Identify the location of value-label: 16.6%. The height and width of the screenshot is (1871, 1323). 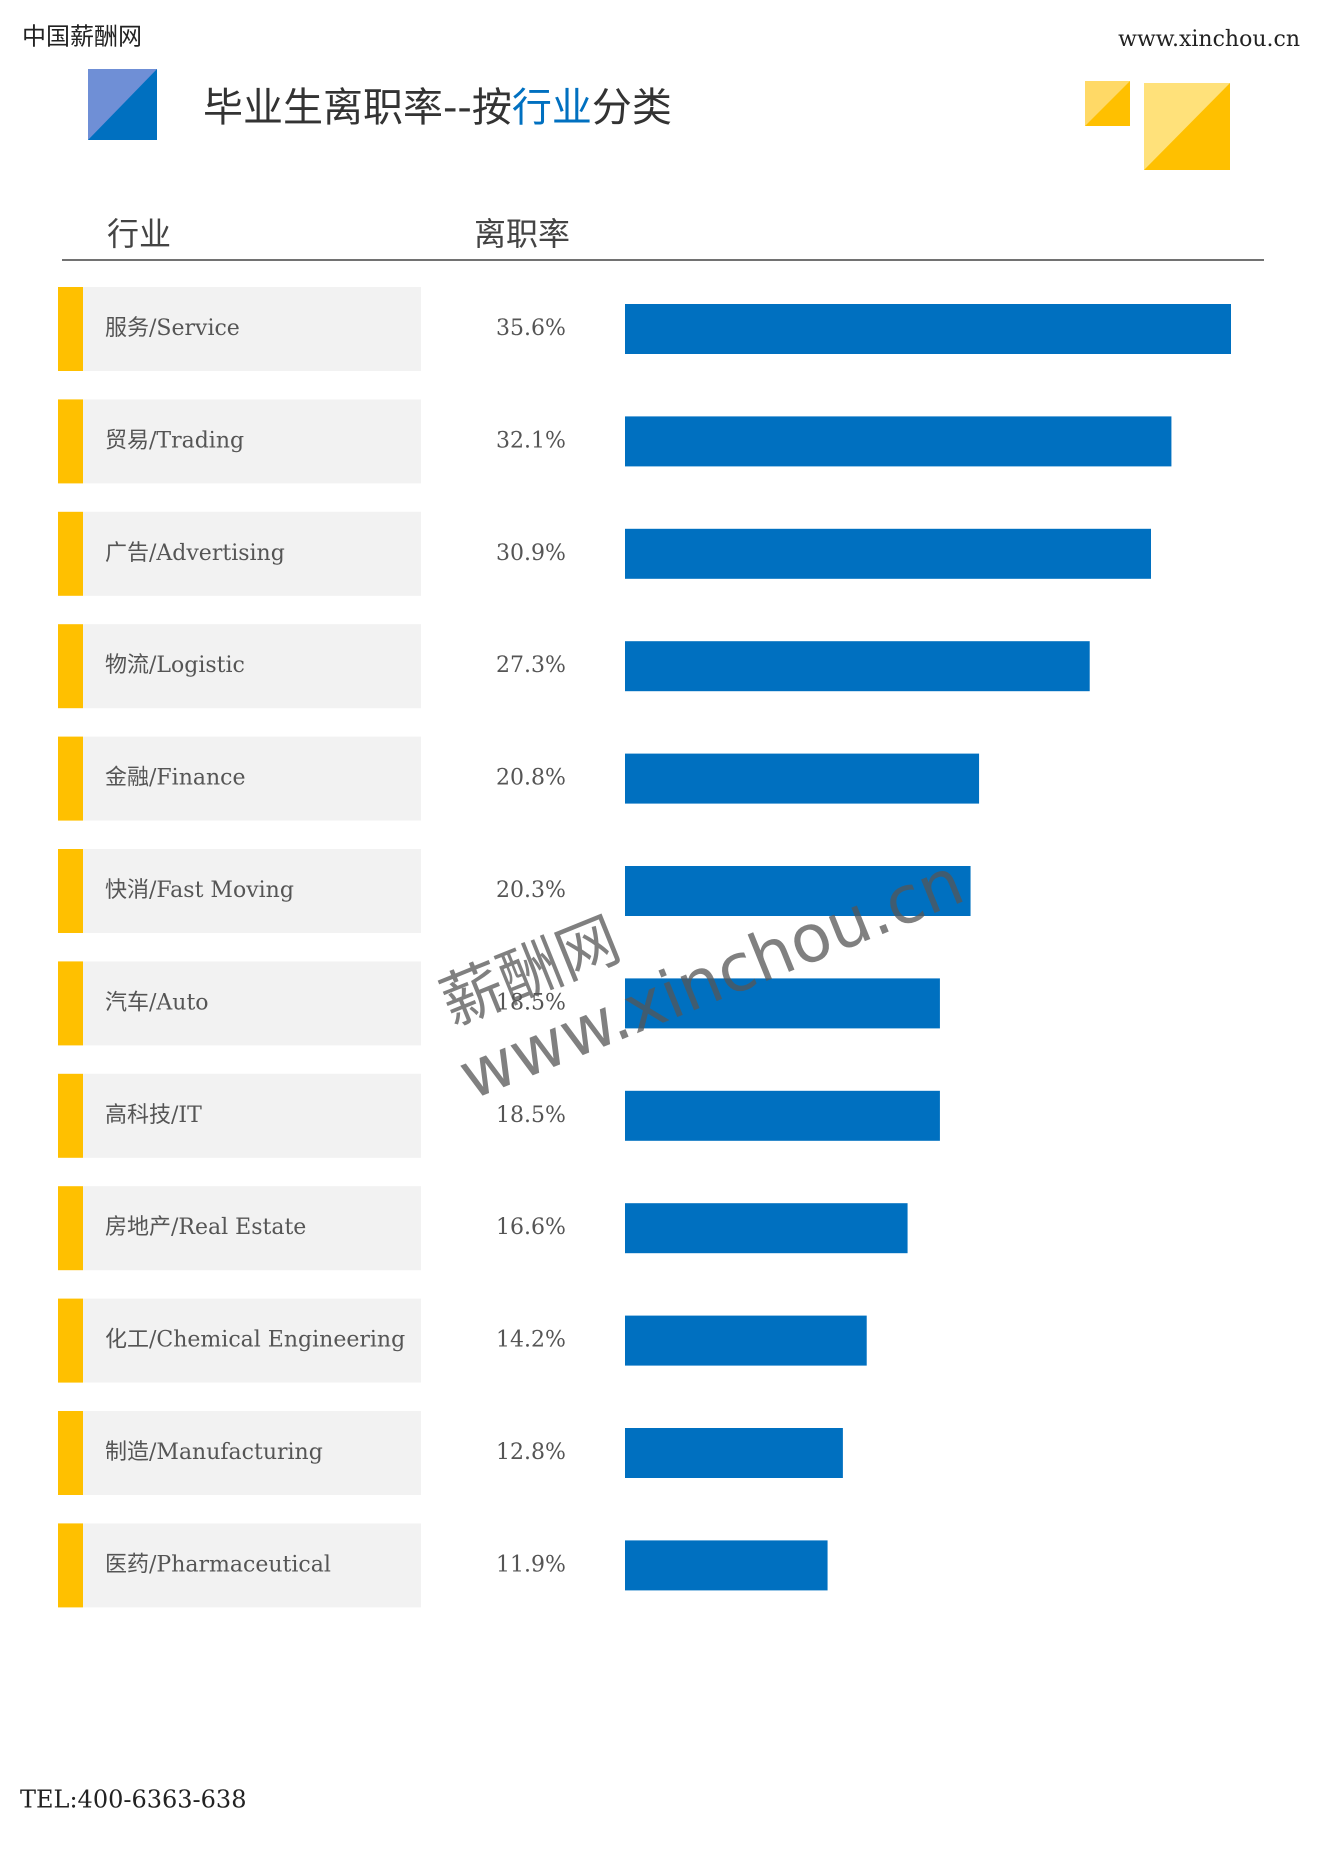
(531, 1227).